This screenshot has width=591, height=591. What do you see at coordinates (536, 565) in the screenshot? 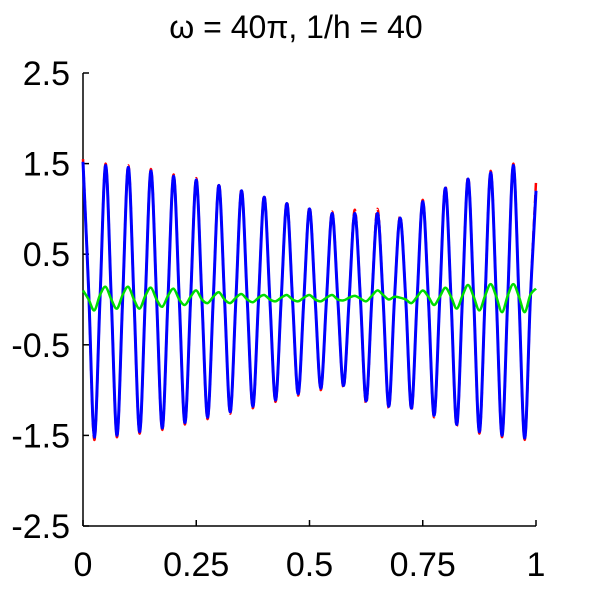
I see `x-tick-label: 1` at bounding box center [536, 565].